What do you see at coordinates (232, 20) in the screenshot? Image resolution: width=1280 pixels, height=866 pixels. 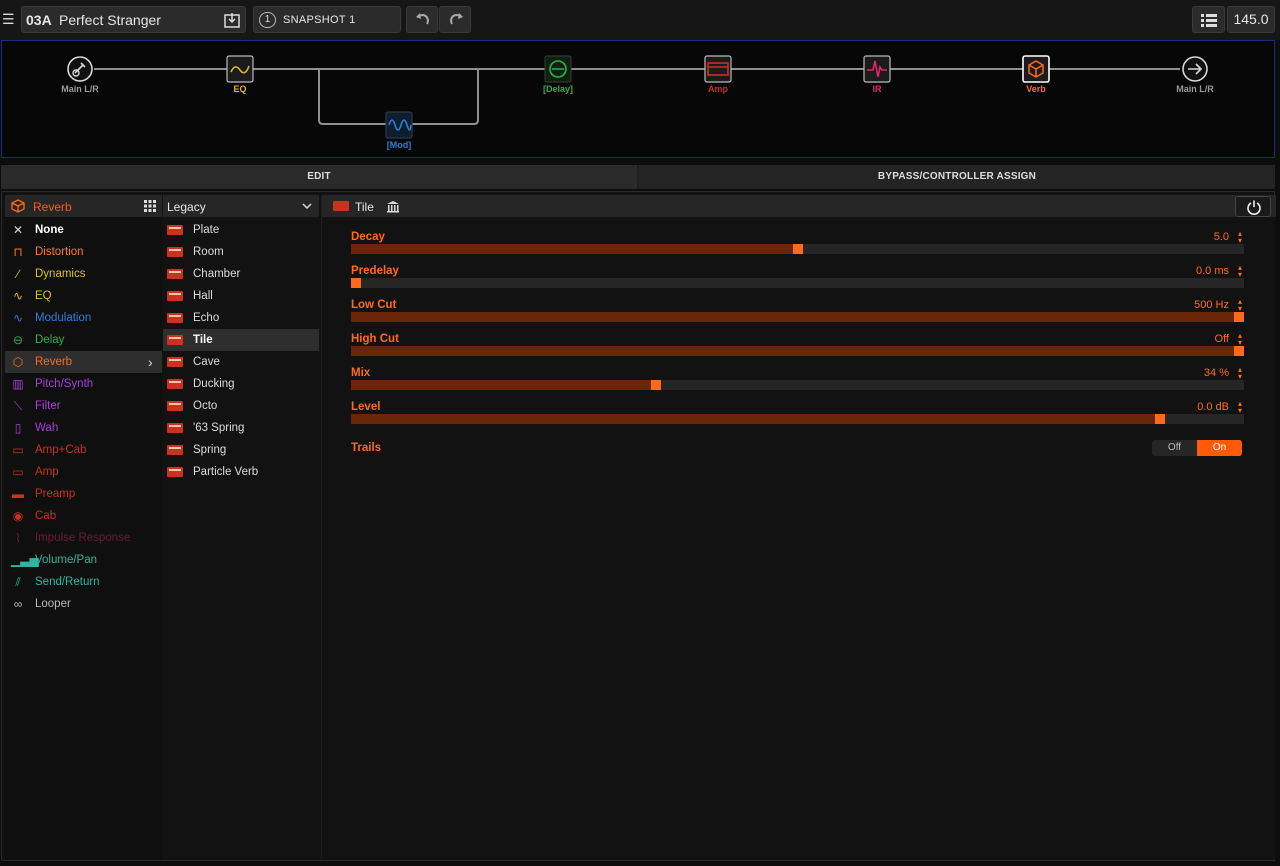 I see `save-icon` at bounding box center [232, 20].